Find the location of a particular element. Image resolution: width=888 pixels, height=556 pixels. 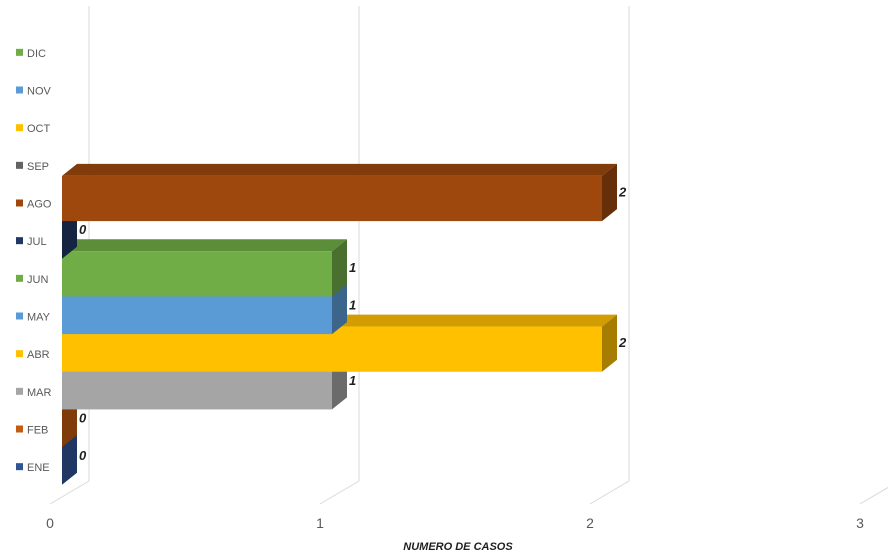

x-axis-ticks: 0 1 2 3 is located at coordinates (455, 523).